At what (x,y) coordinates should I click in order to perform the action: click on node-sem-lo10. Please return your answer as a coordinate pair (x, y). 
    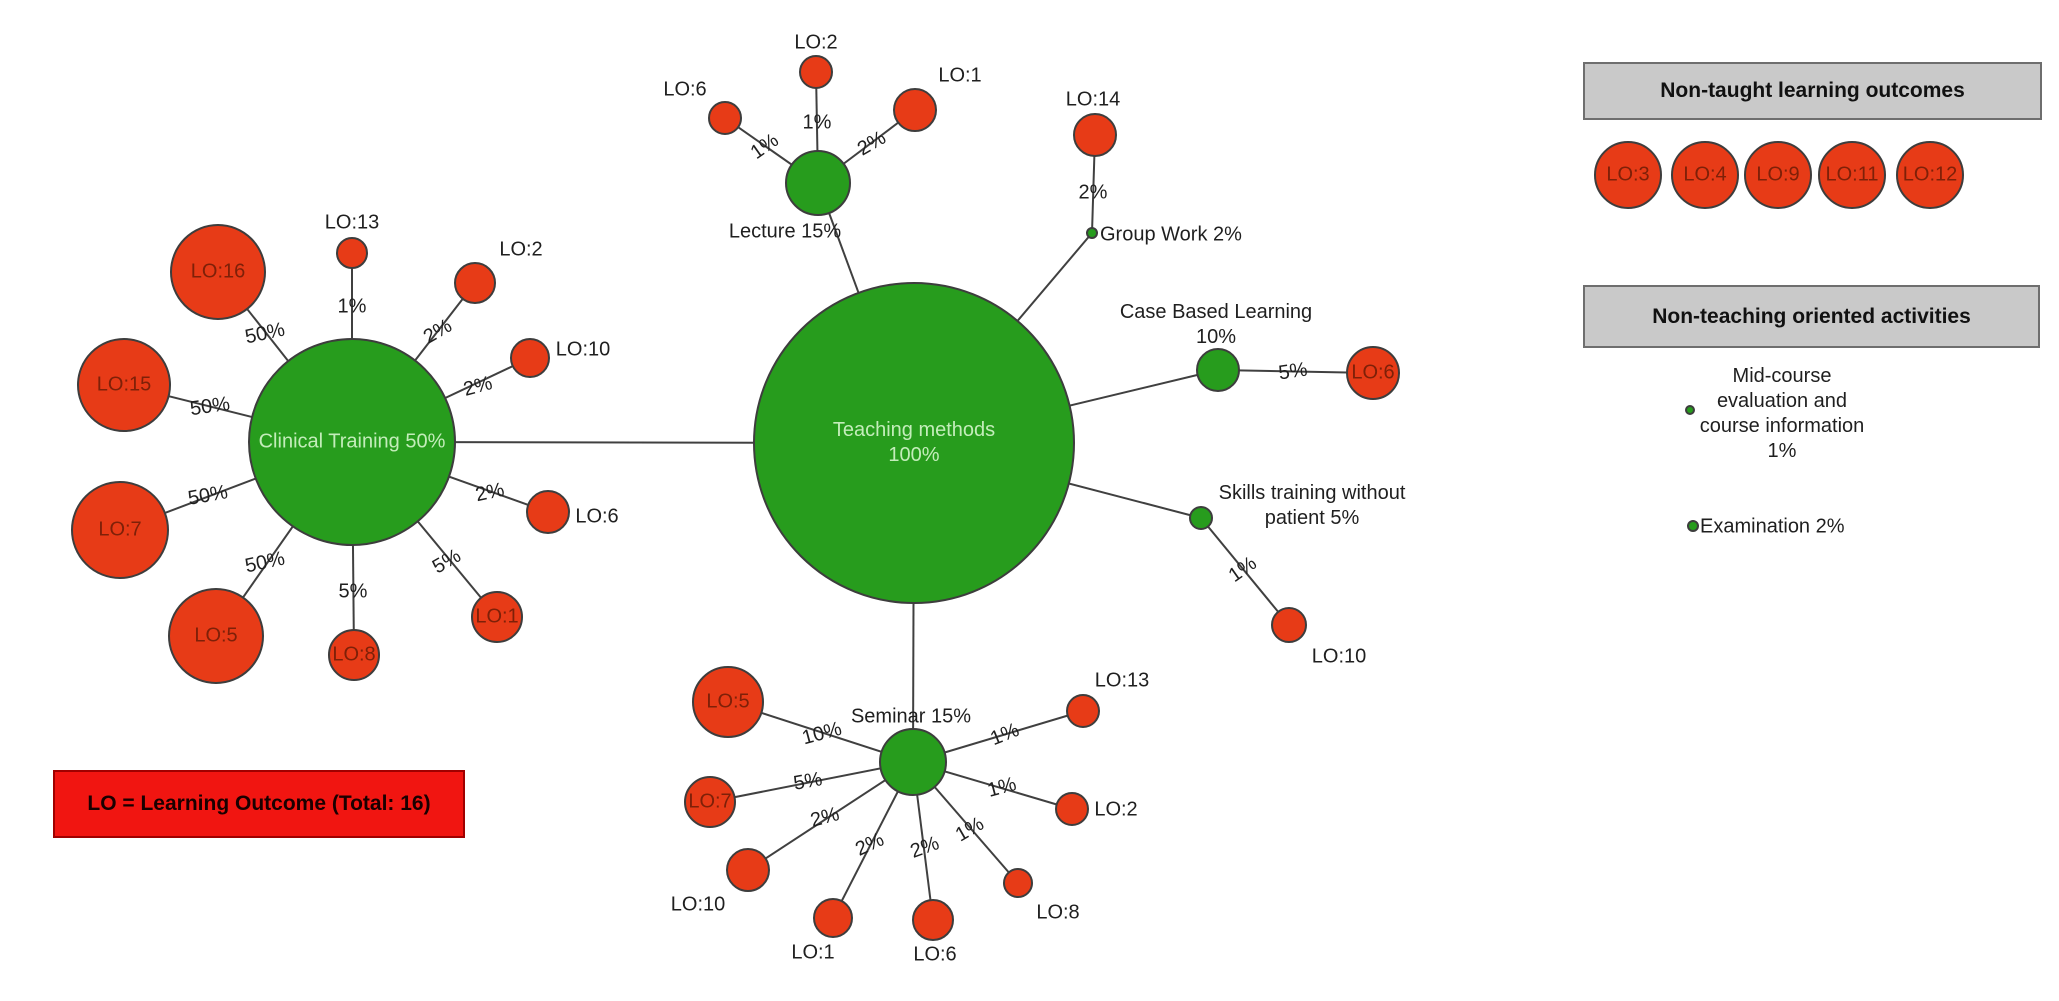
    Looking at the image, I should click on (748, 870).